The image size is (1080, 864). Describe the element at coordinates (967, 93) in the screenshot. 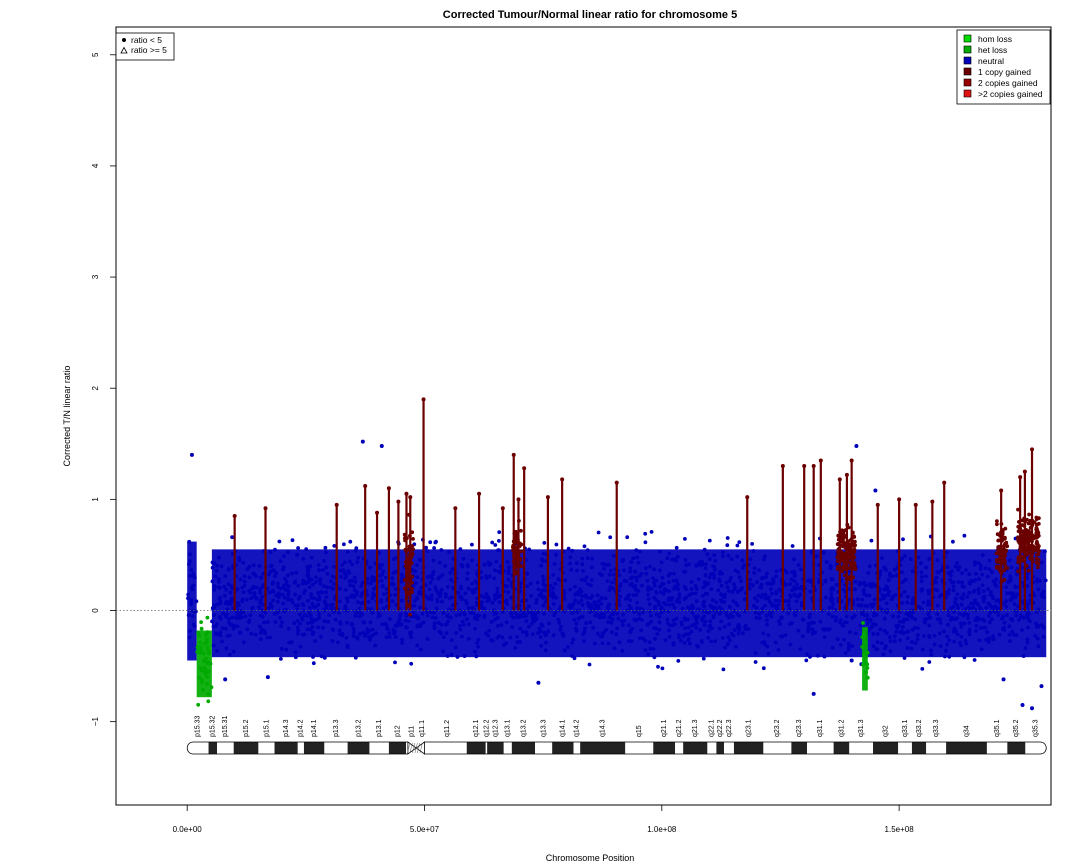

I see `legend-swatch` at that location.